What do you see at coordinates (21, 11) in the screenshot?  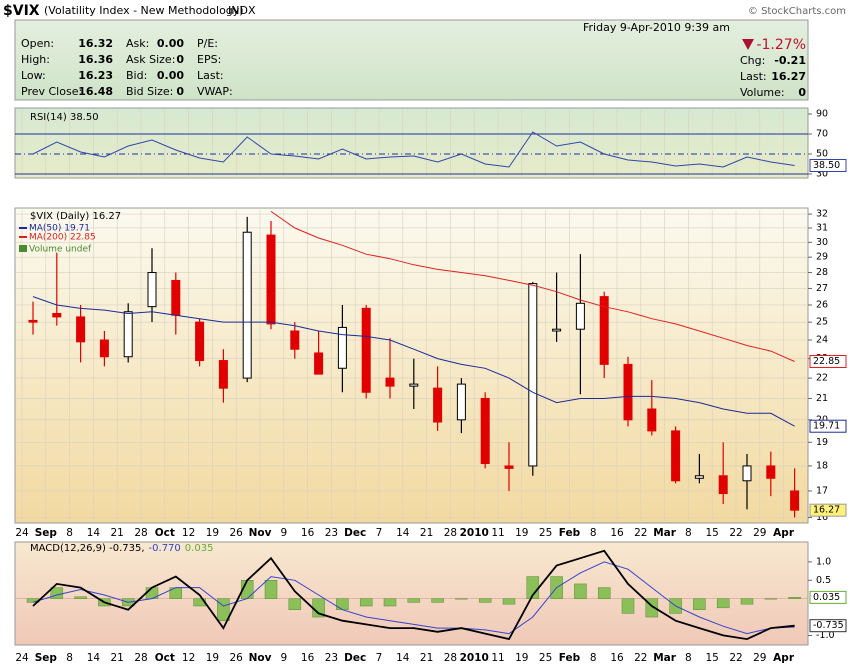 I see `symbol: $VIX` at bounding box center [21, 11].